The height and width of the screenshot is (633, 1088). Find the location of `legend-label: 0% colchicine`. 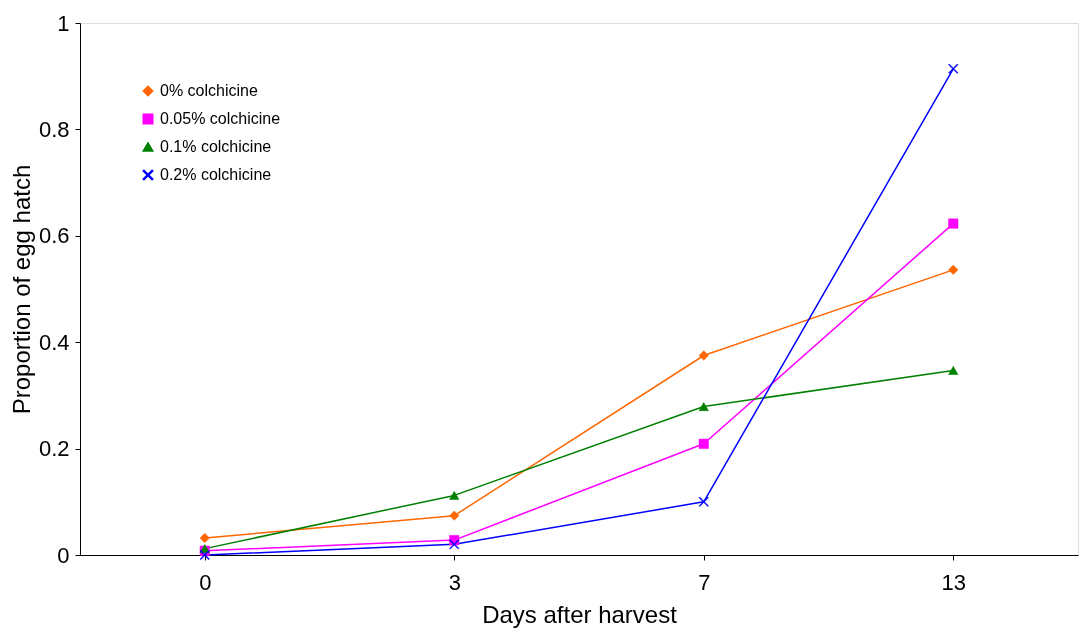

legend-label: 0% colchicine is located at coordinates (209, 90).